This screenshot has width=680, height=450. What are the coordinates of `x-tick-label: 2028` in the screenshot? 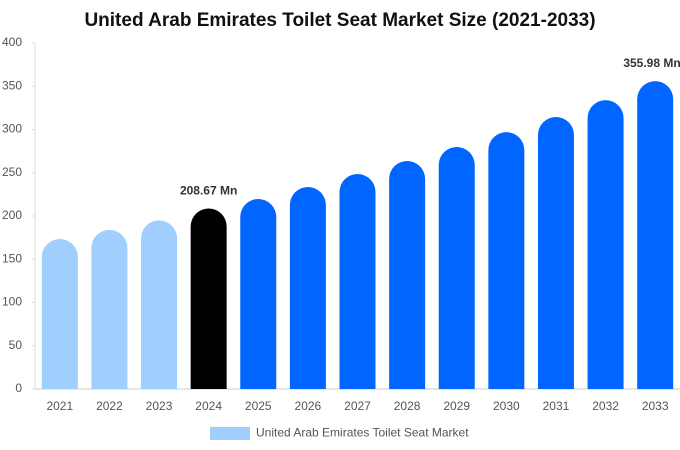 It's located at (407, 406).